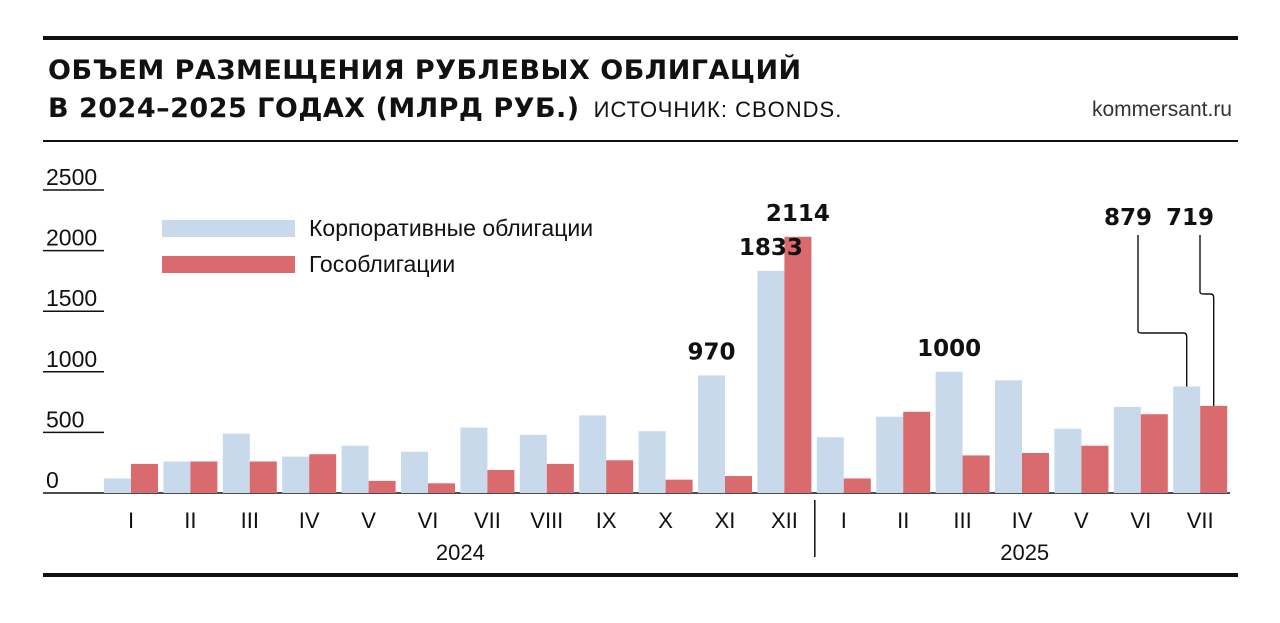 The image size is (1280, 623). Describe the element at coordinates (460, 552) in the screenshot. I see `year-label: 2024` at that location.